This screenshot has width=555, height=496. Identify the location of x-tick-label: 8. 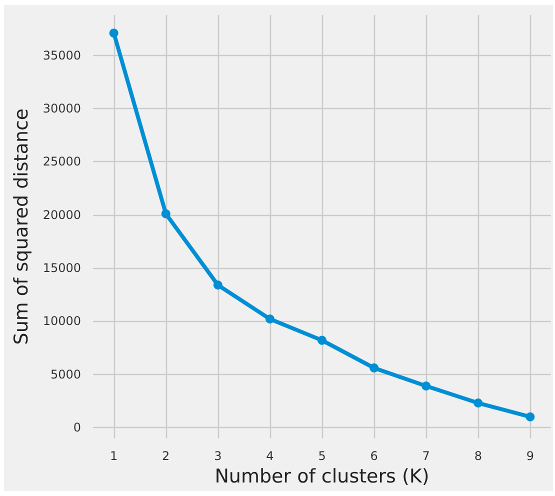
(478, 456).